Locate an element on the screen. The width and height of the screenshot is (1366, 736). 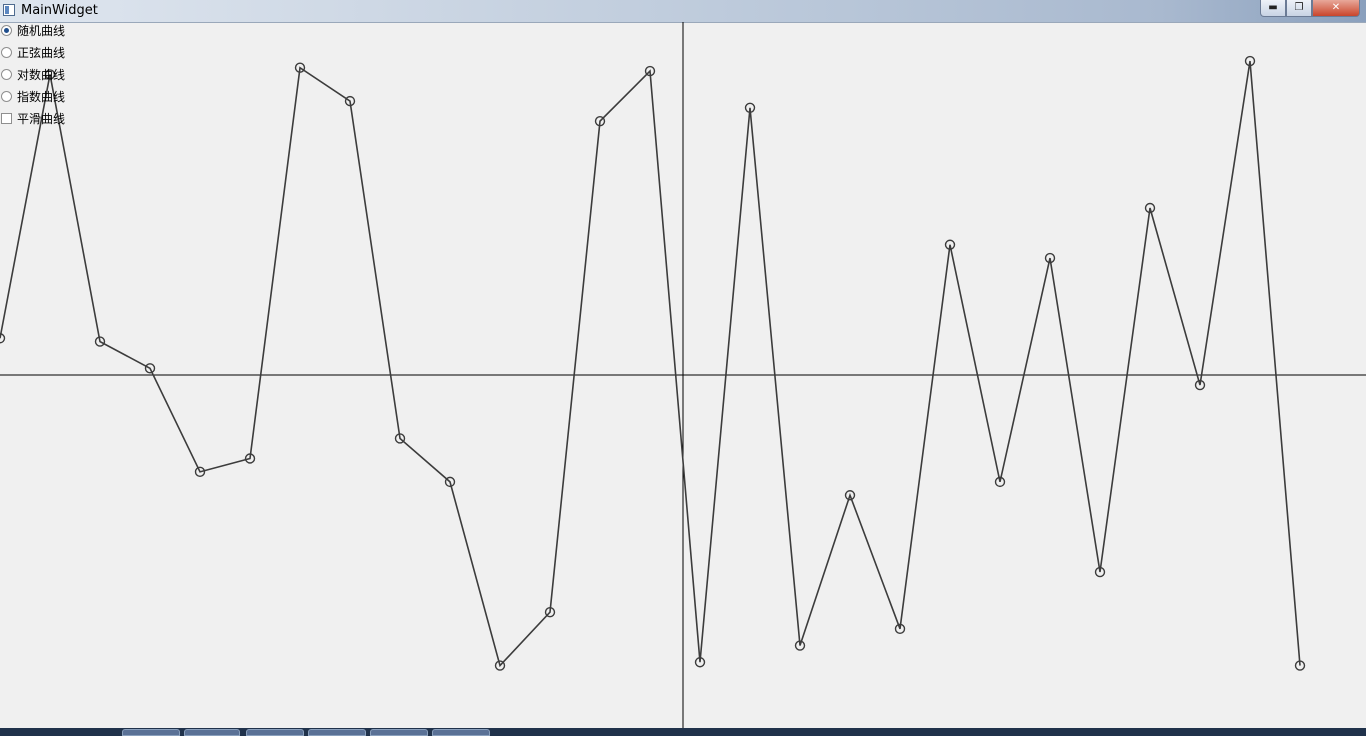
taskbar-item-folder is located at coordinates (275, 732).